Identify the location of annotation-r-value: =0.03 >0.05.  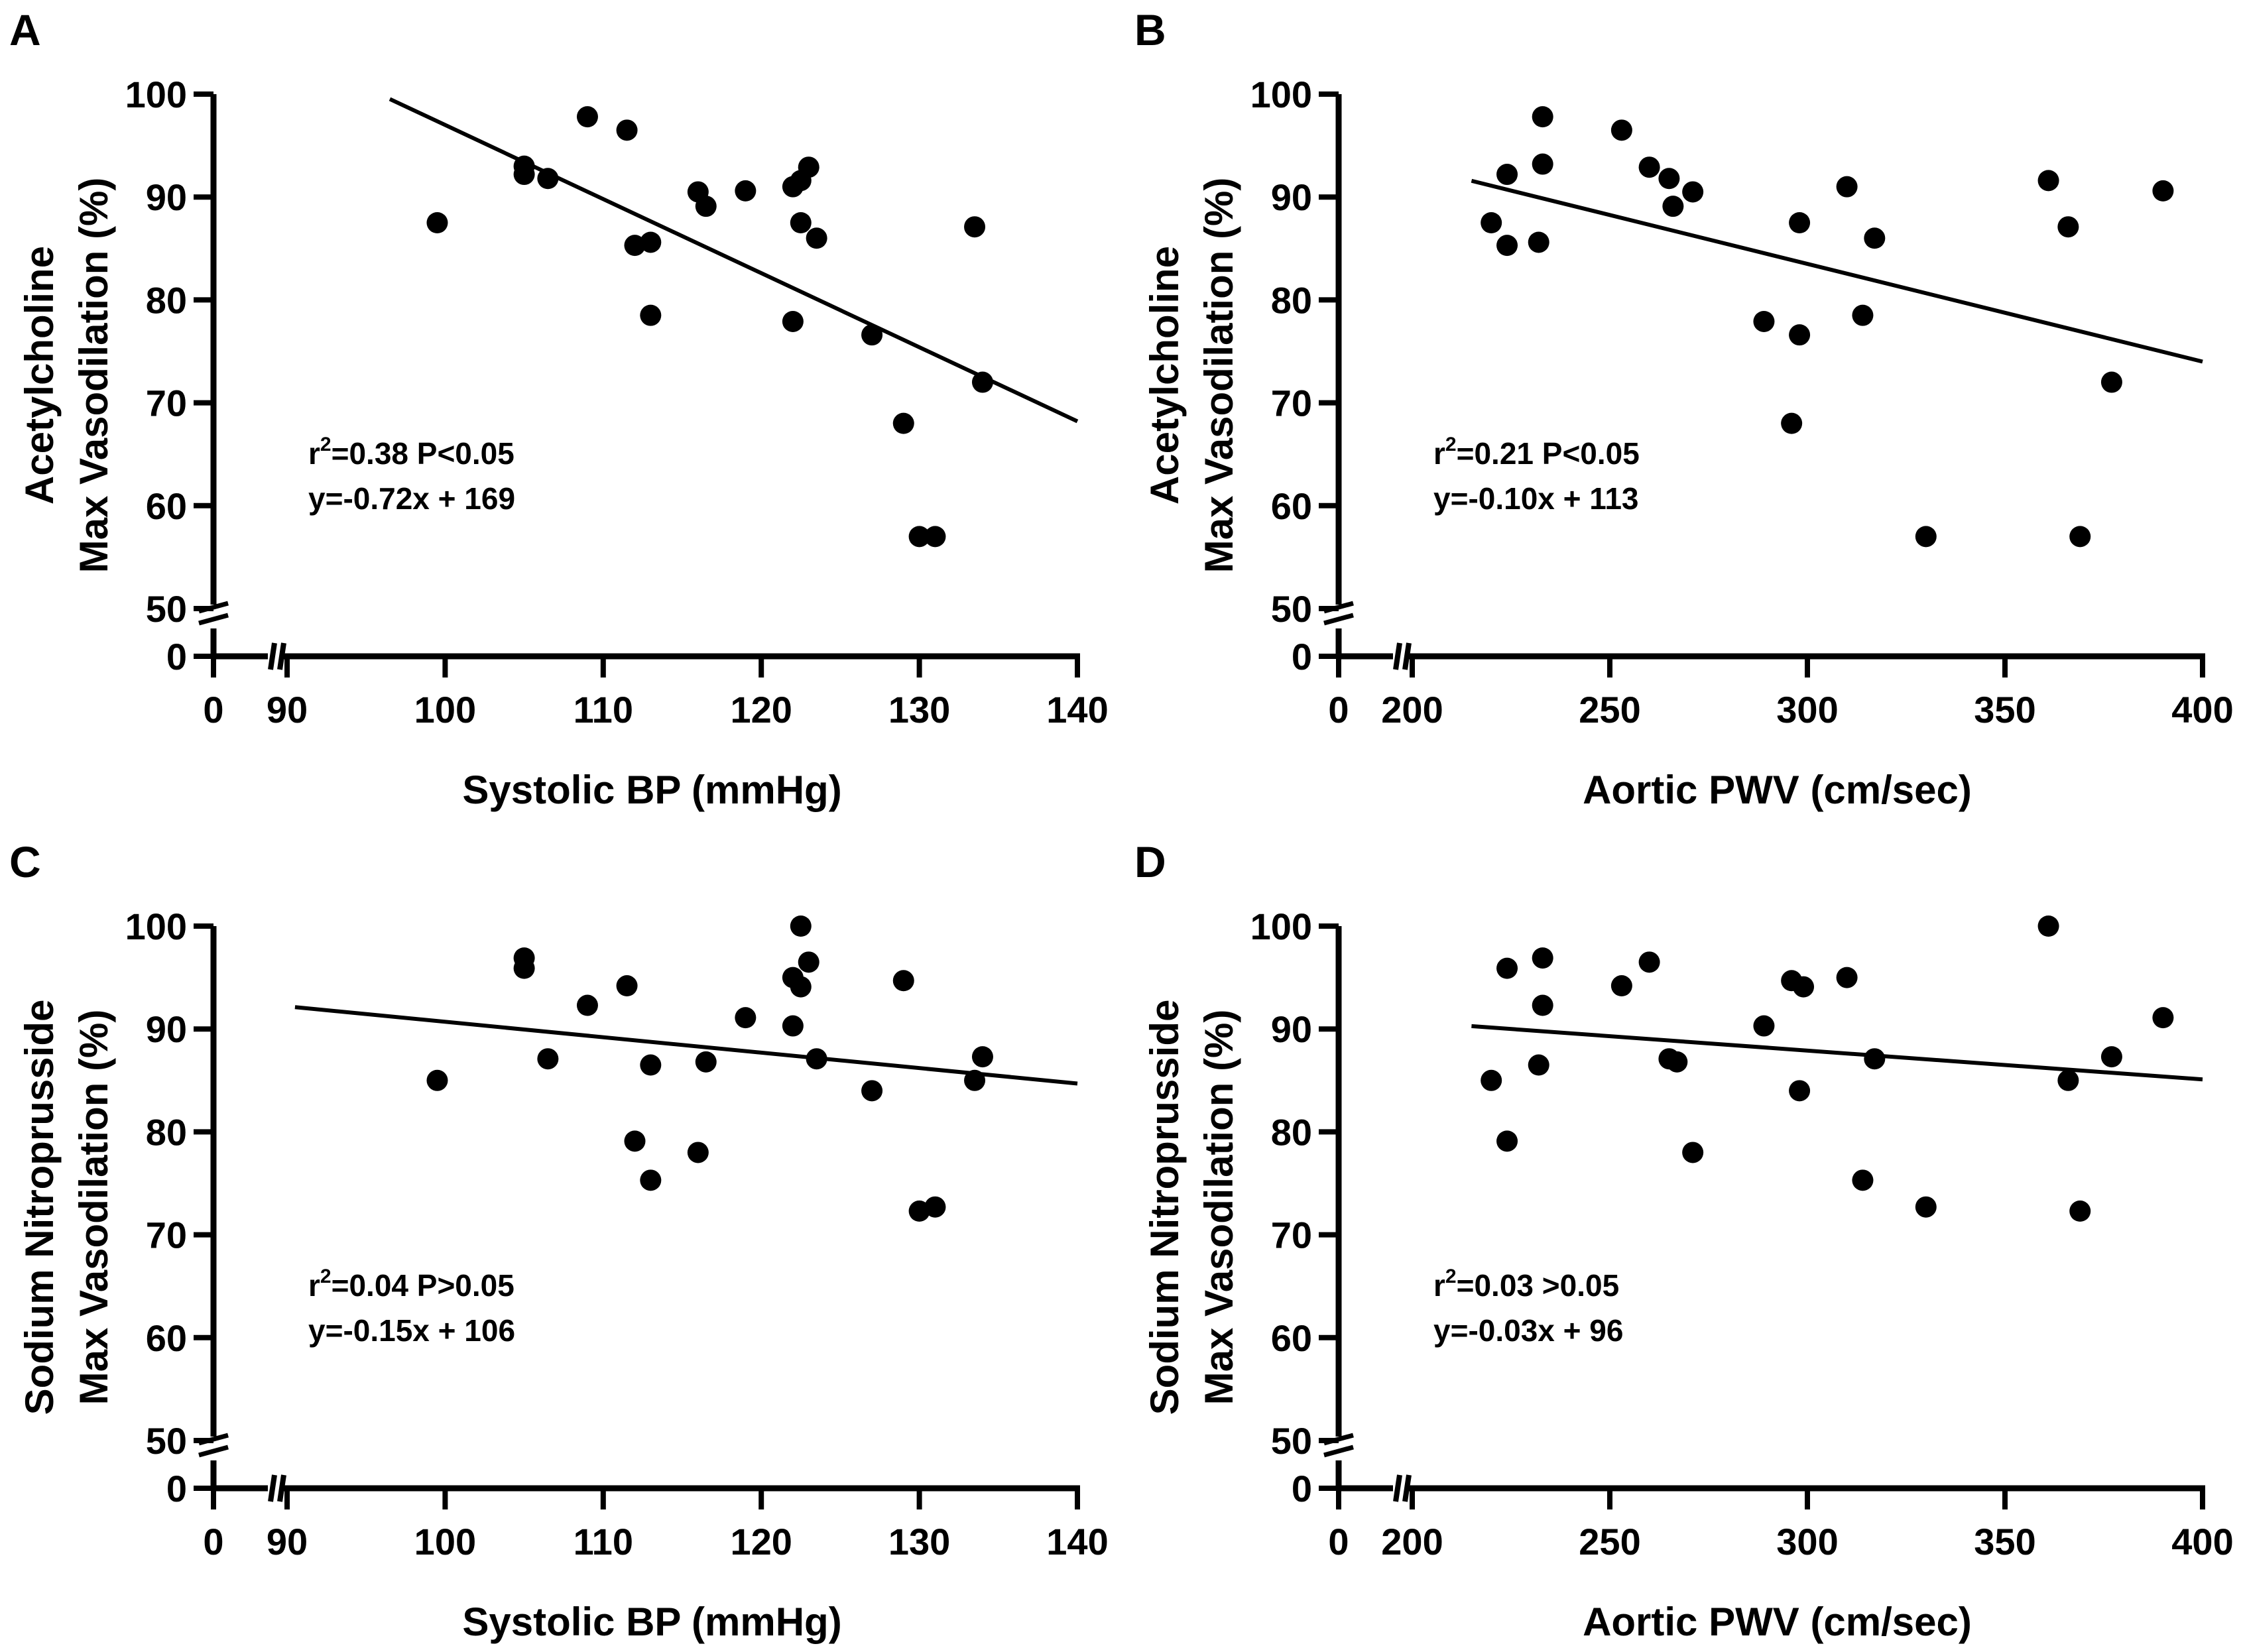
(1538, 1285).